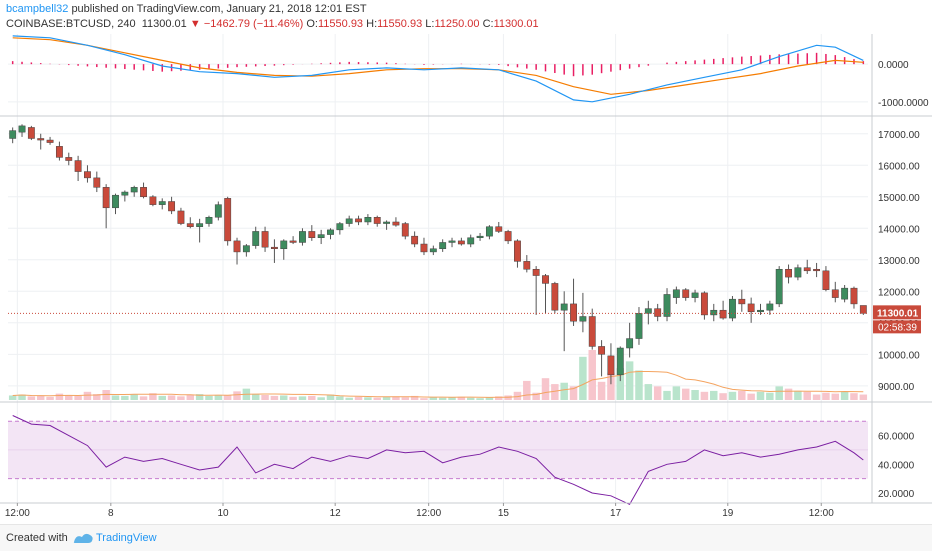  Describe the element at coordinates (126, 538) in the screenshot. I see `tradingview-brand-link: TradingView` at that location.